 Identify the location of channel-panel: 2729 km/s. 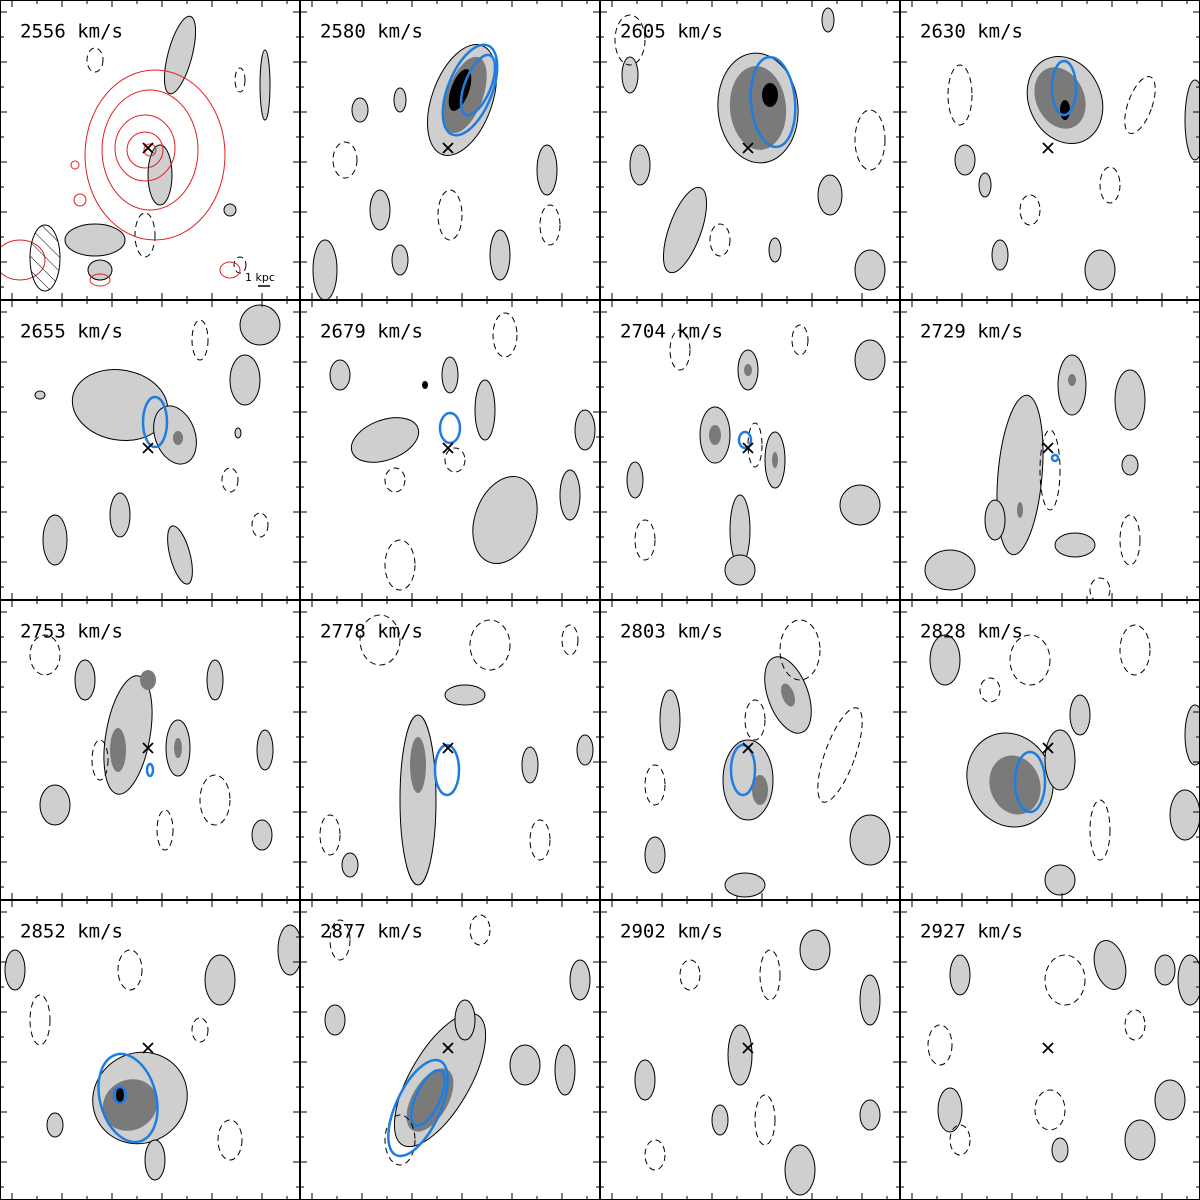
(1050, 450).